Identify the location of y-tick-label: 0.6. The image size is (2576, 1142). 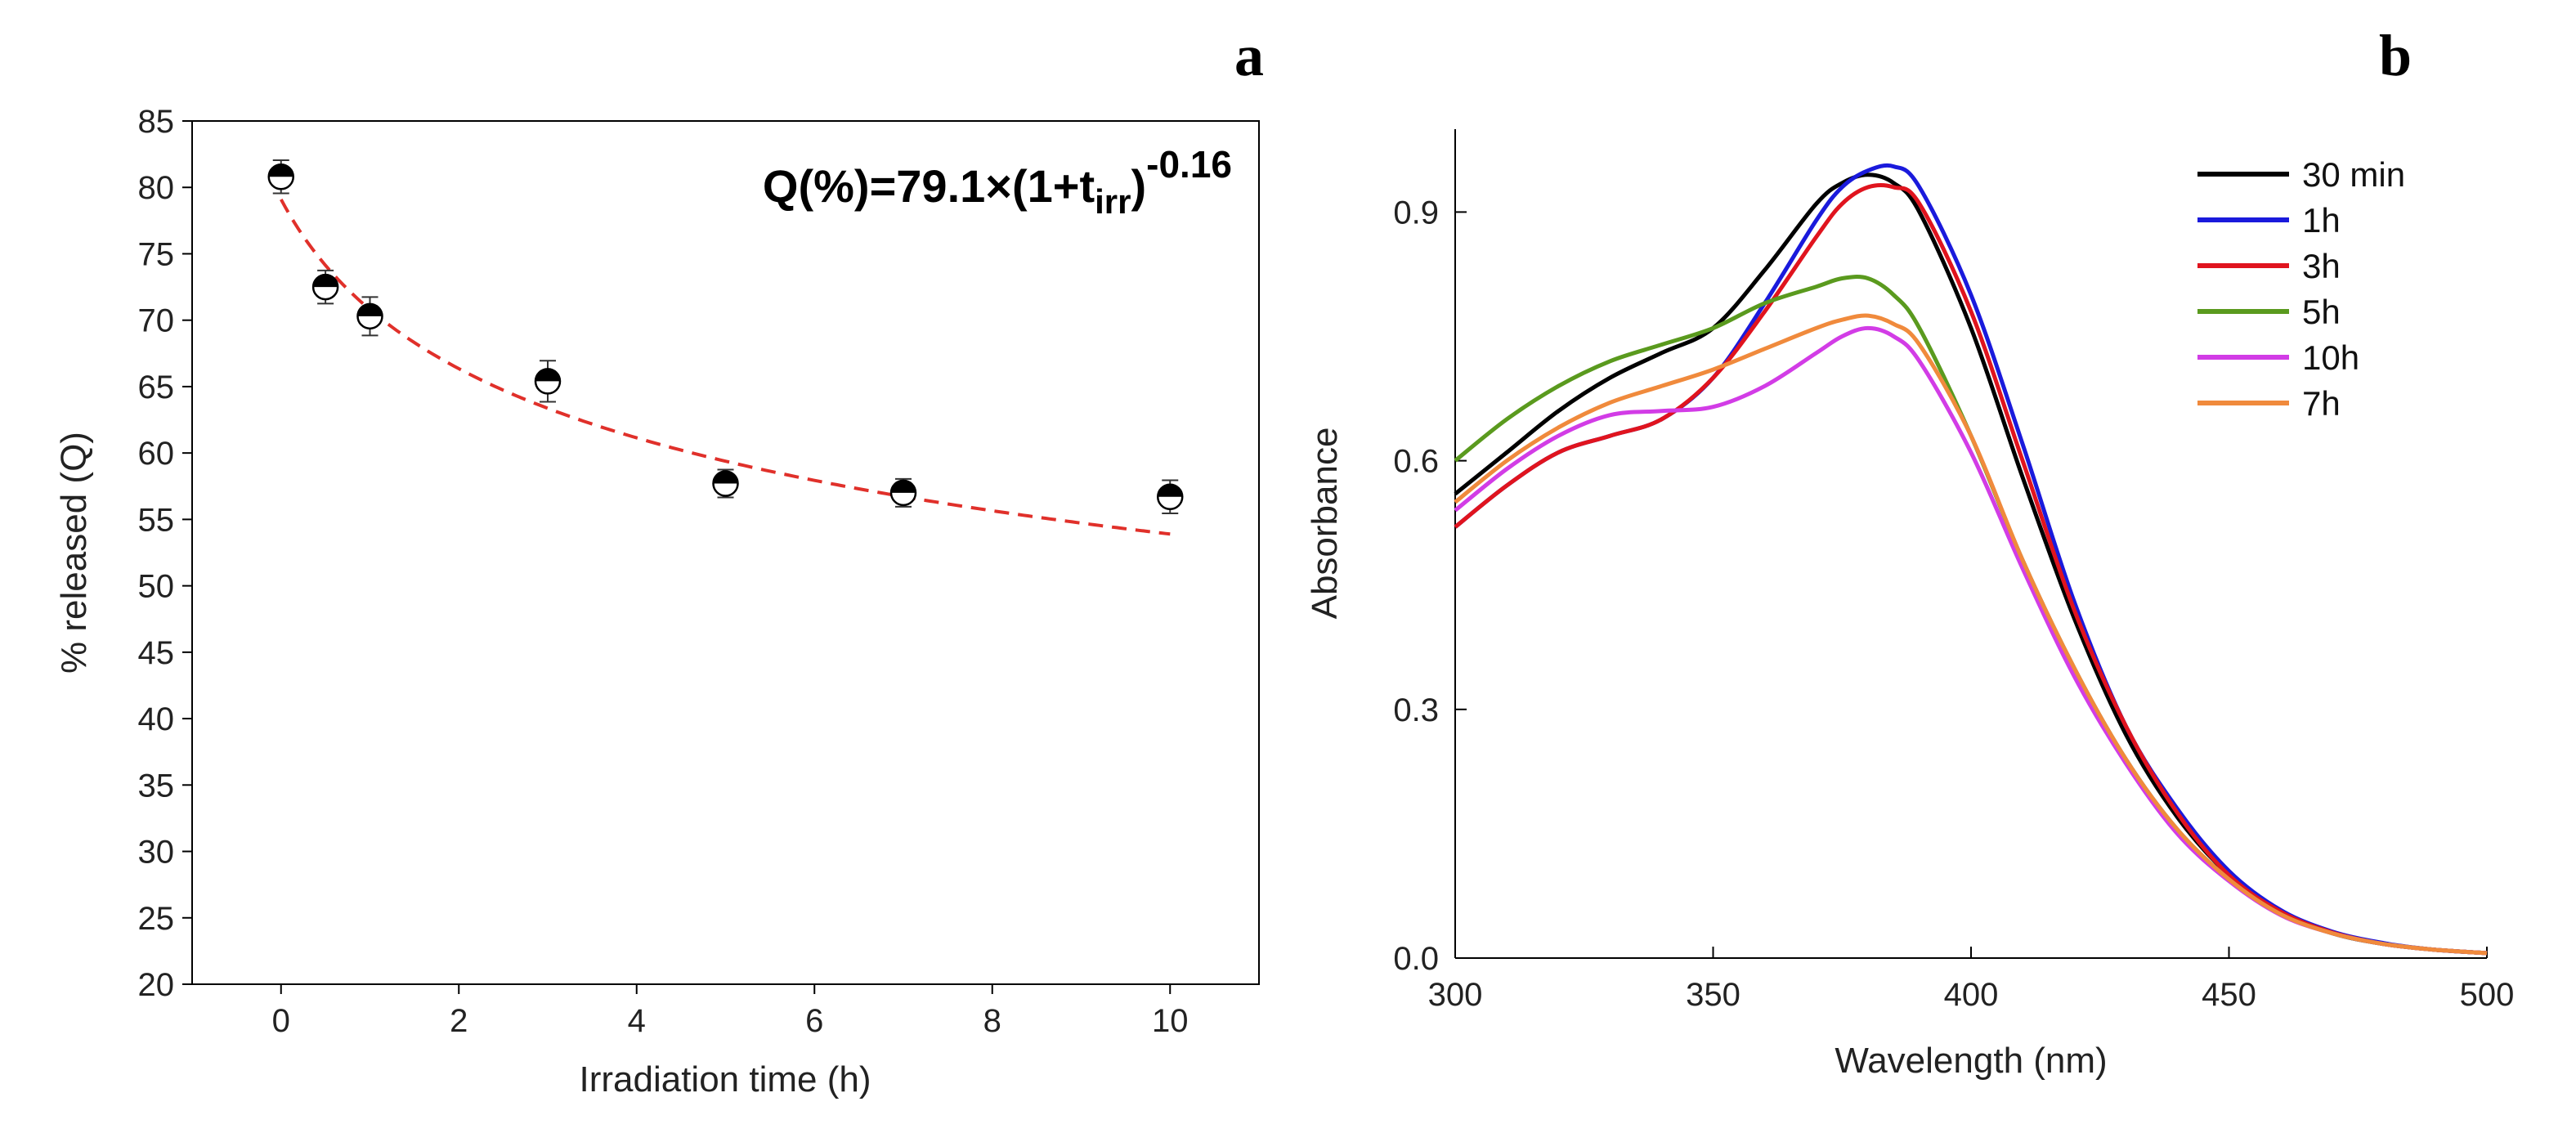
(1416, 462).